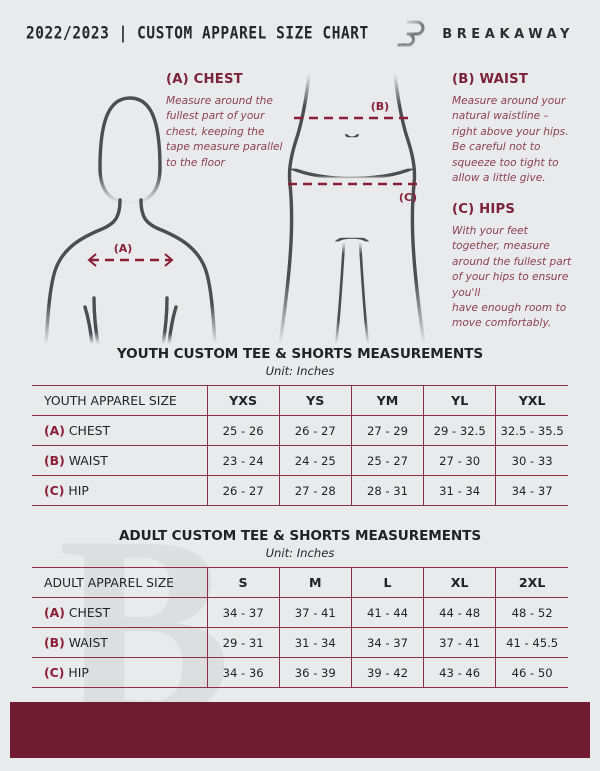 The height and width of the screenshot is (771, 600). I want to click on table-header-row: YOUTH APPAREL SIZE YXS YS YM YL YXL, so click(300, 400).